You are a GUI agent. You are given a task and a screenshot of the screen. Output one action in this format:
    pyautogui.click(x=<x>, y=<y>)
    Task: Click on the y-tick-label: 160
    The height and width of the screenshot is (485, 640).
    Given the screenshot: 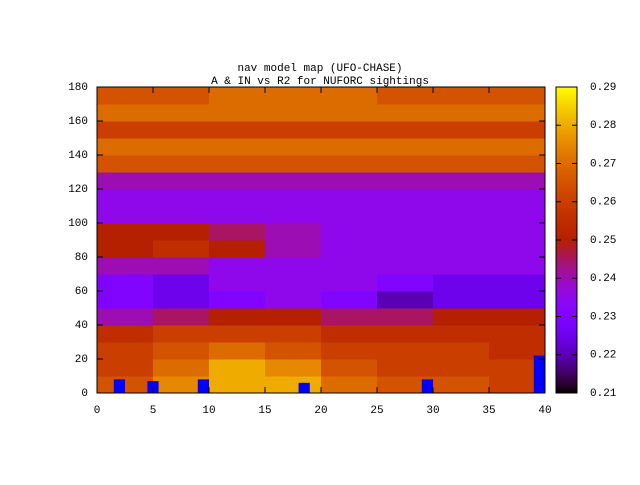 What is the action you would take?
    pyautogui.click(x=78, y=122)
    